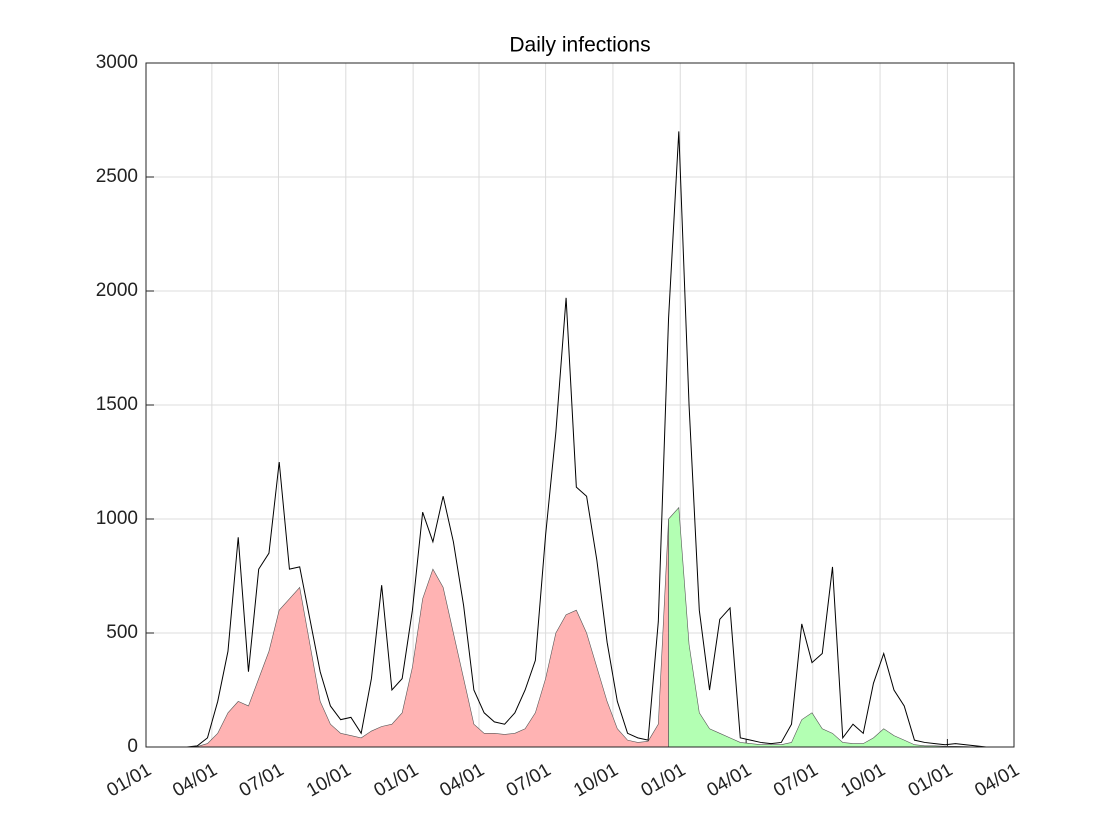 The width and height of the screenshot is (1120, 840). Describe the element at coordinates (579, 45) in the screenshot. I see `chart-title: Daily infections` at that location.